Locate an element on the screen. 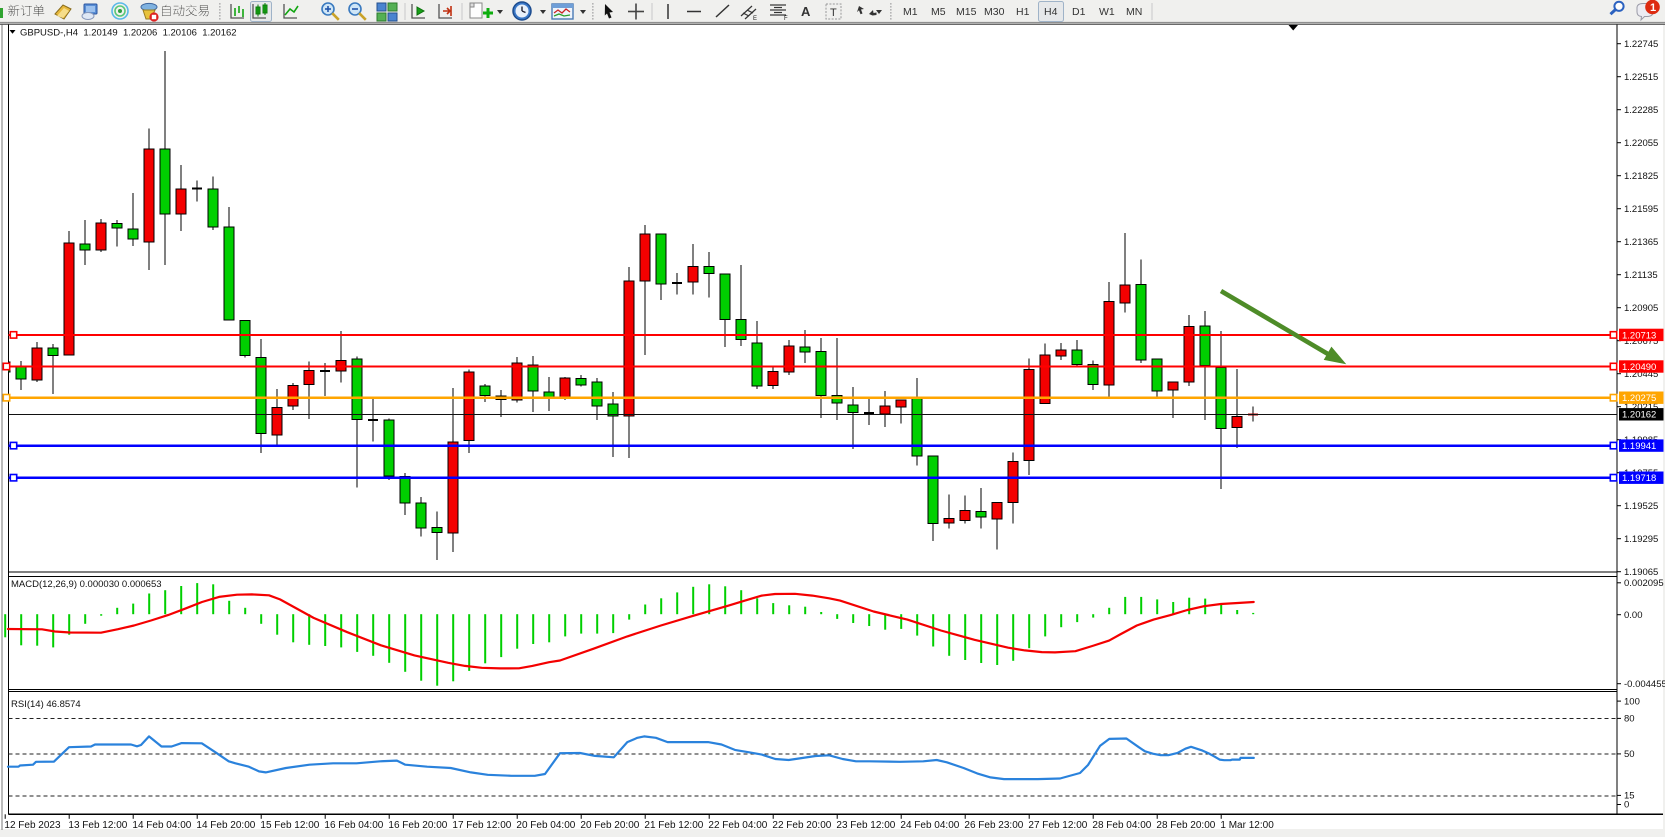 The image size is (1665, 837). svg-text: 100 is located at coordinates (1632, 701).